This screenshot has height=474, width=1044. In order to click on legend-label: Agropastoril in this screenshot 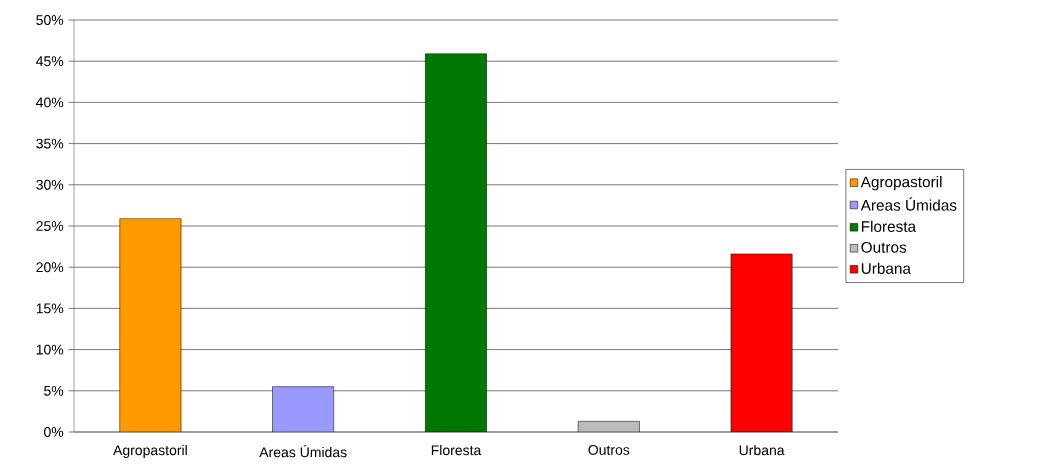, I will do `click(901, 183)`.